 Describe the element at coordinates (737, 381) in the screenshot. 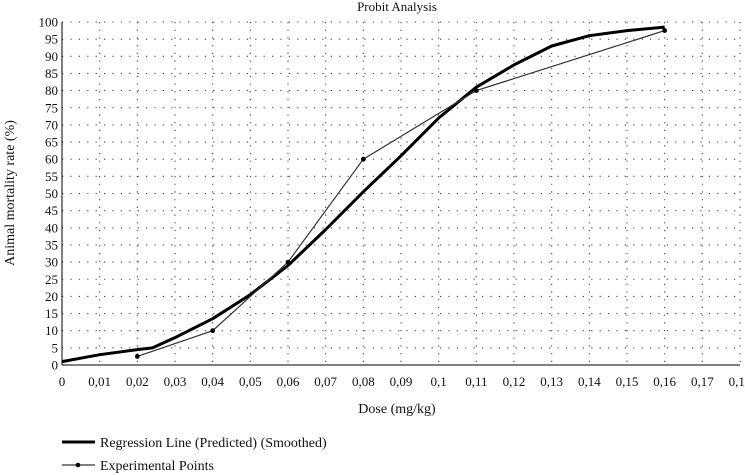

I see `x-tick-label: 0,18` at that location.